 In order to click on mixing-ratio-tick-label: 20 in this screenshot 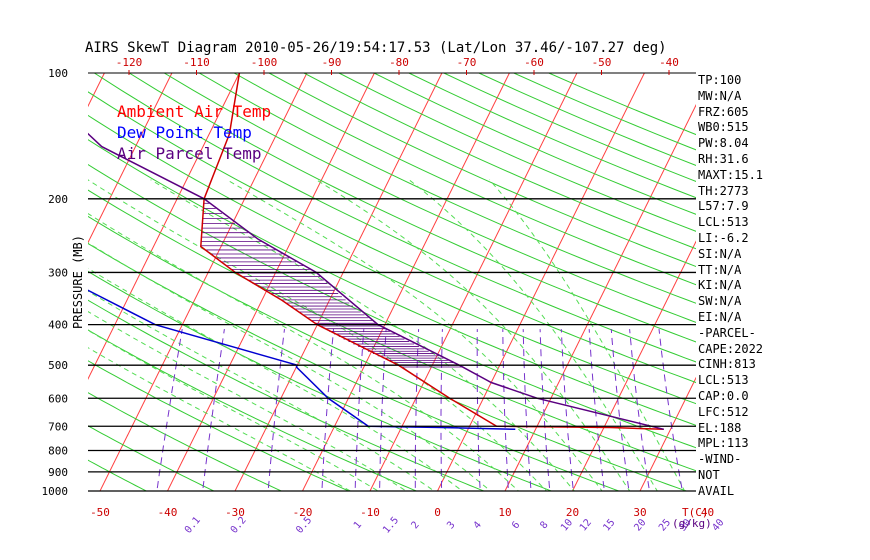, I will do `click(640, 525)`.